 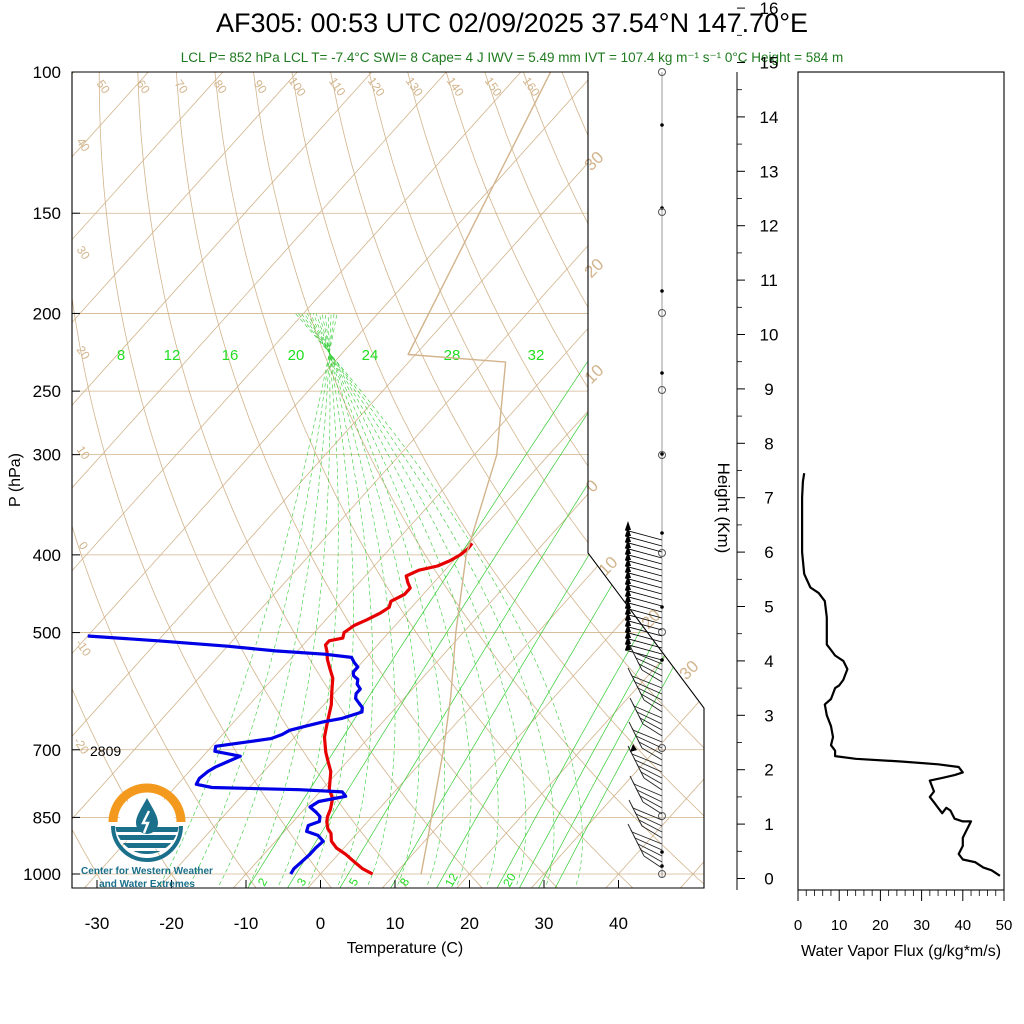 What do you see at coordinates (451, 879) in the screenshot?
I see `mixing-ratio-label: 12` at bounding box center [451, 879].